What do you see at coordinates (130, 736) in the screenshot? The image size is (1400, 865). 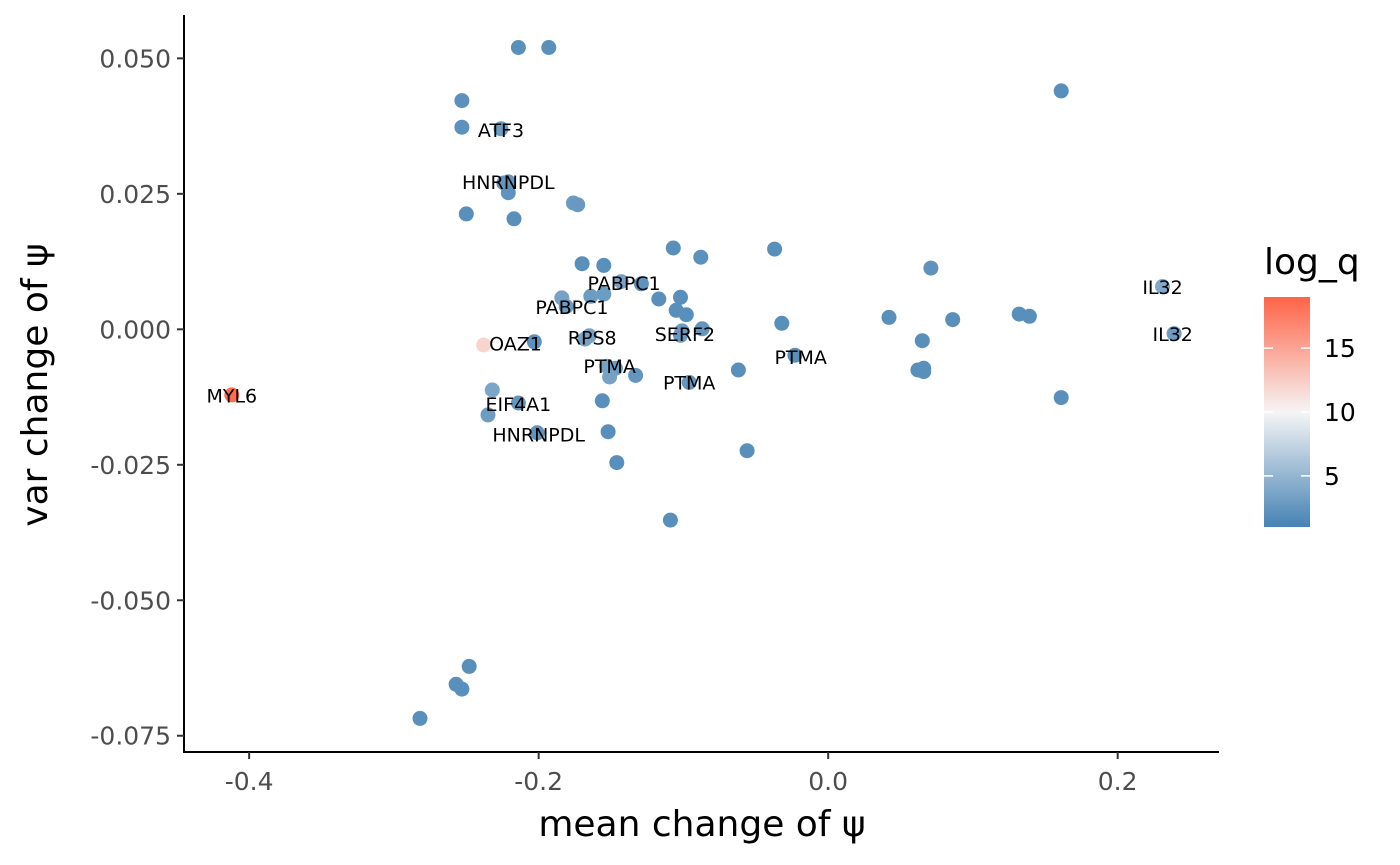 I see `y-tick-label: -0.075` at bounding box center [130, 736].